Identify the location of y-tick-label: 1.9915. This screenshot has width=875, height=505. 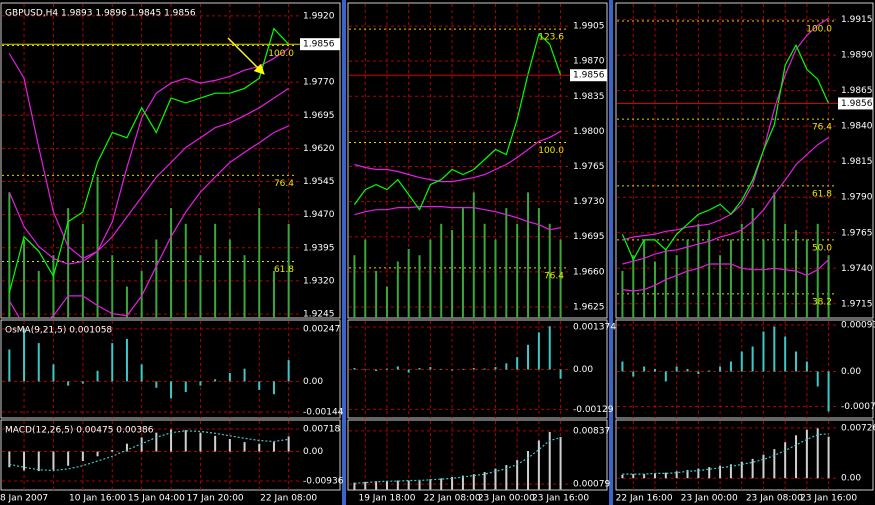
(857, 20).